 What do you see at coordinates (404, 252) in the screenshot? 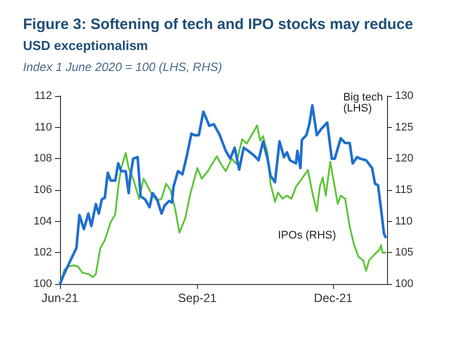
I see `y2-tick-label: 105` at bounding box center [404, 252].